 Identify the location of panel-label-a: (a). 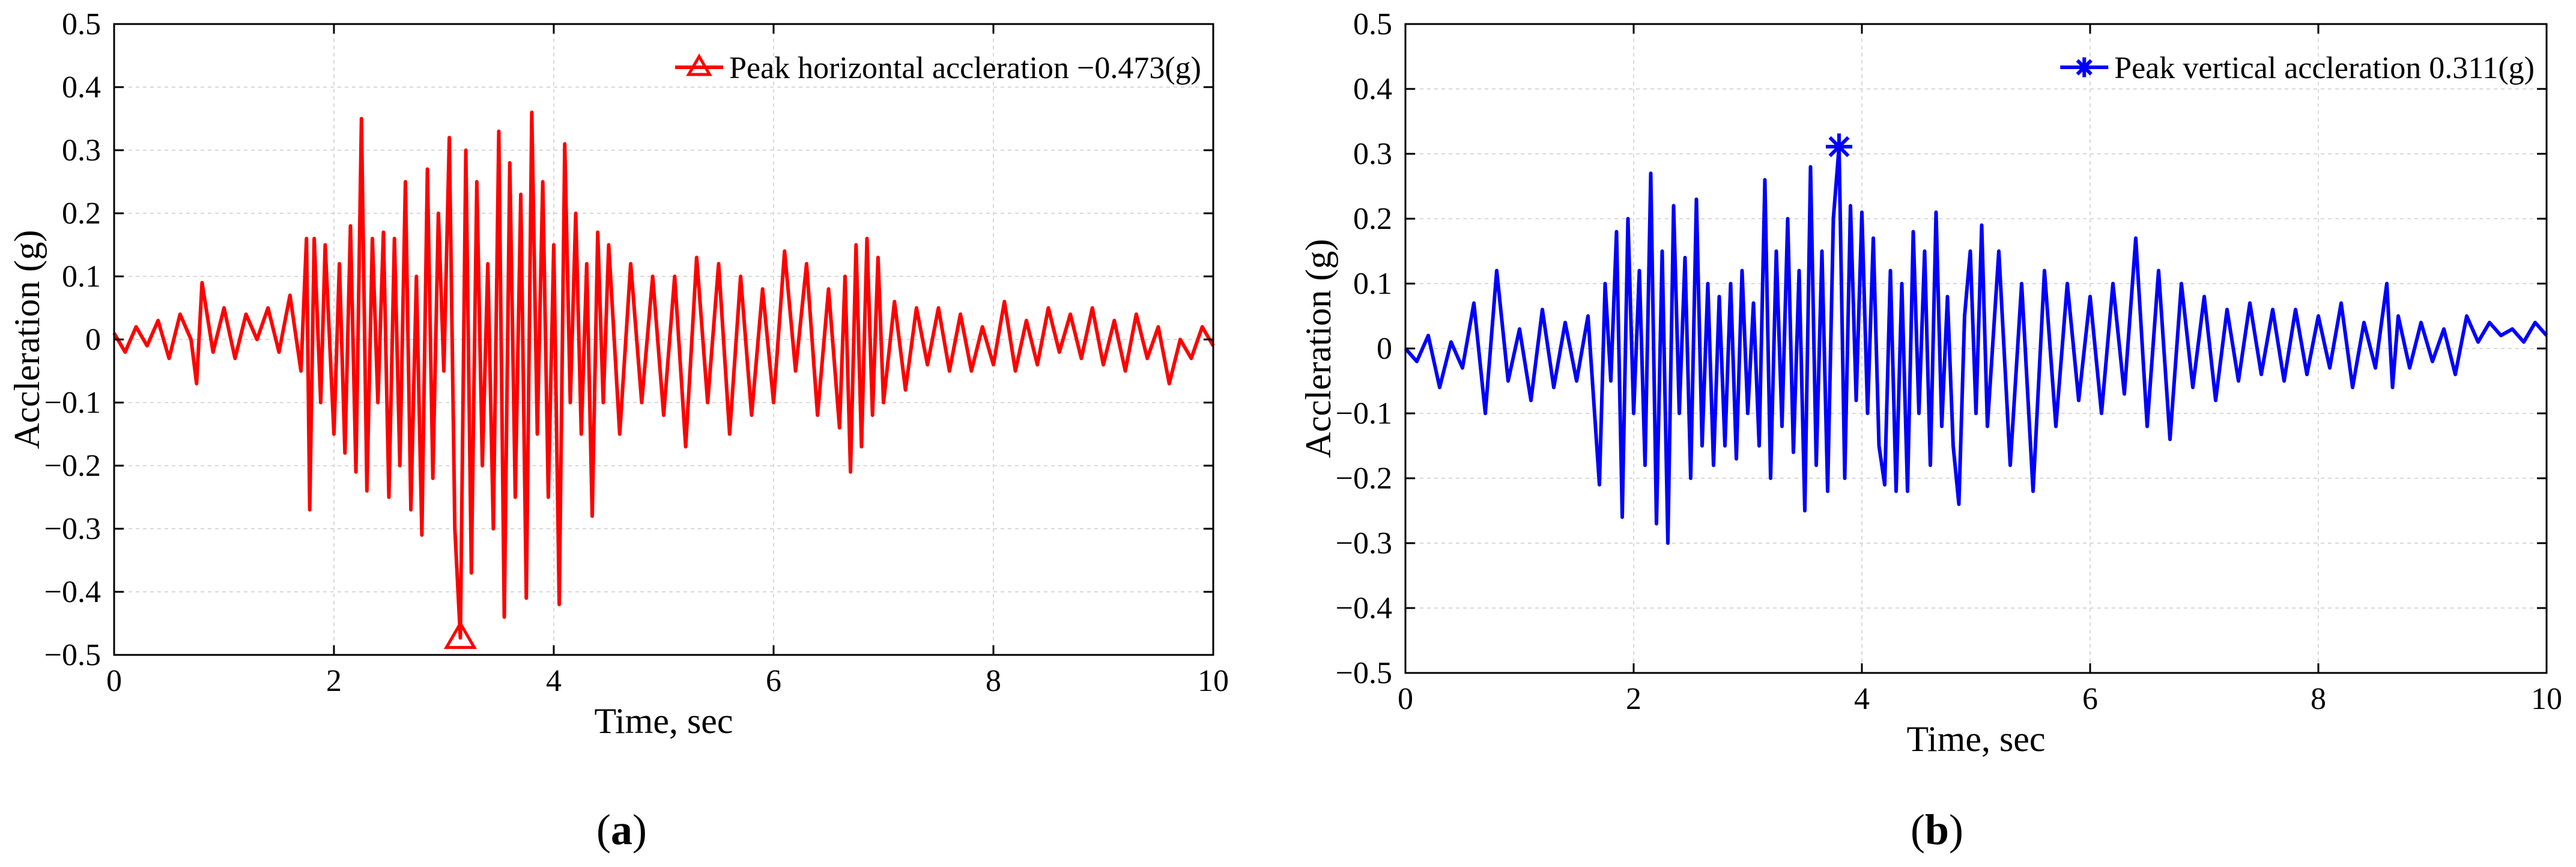
(621, 830).